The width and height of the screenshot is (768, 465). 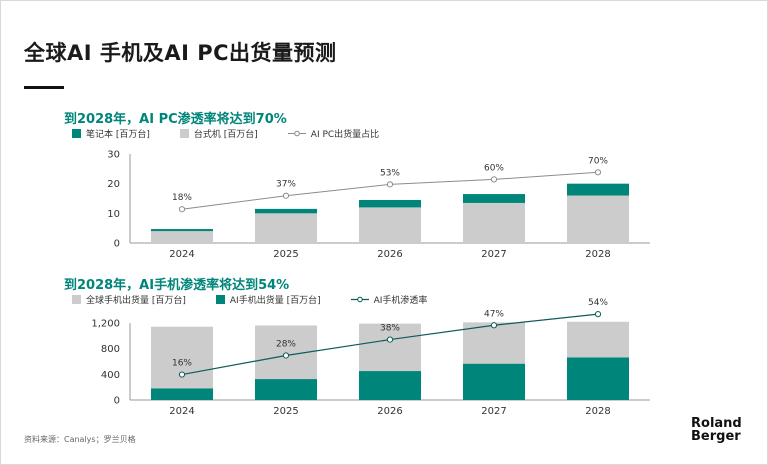 I want to click on phone-share-label: 47%, so click(x=494, y=314).